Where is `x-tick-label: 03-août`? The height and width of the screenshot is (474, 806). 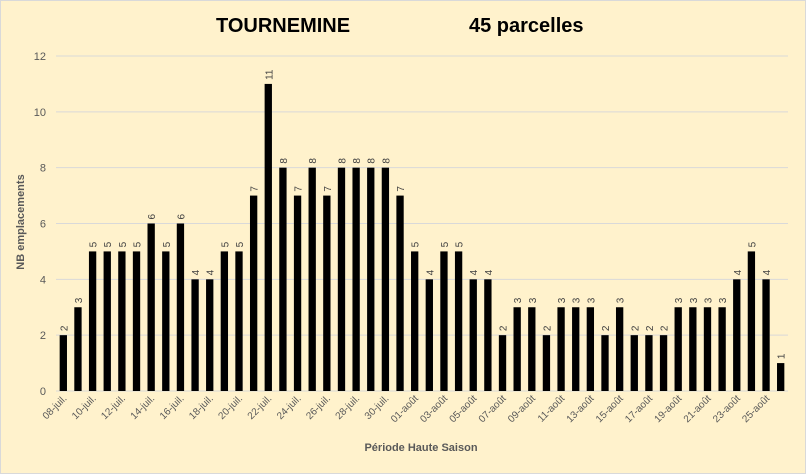
x-tick-label: 03-août is located at coordinates (434, 409).